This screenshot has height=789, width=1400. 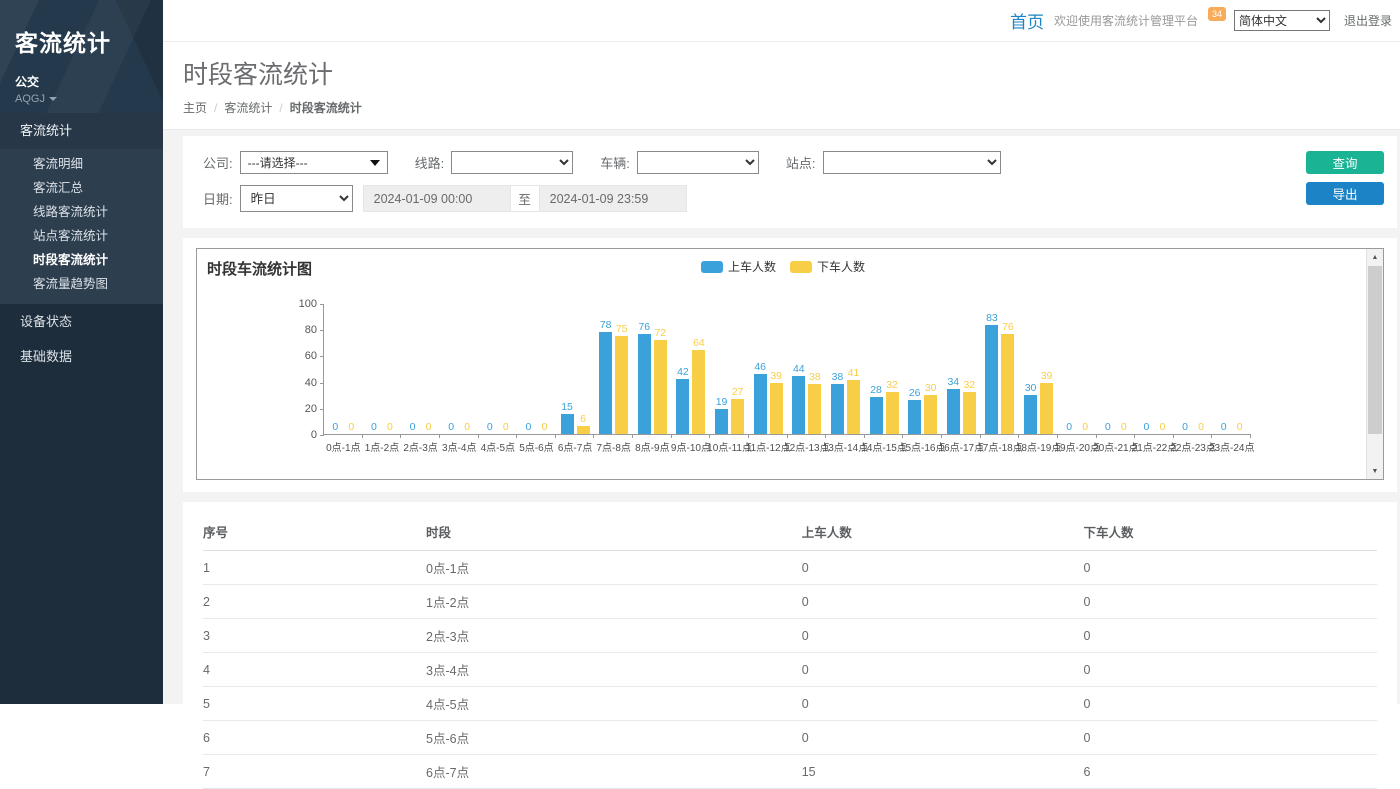 What do you see at coordinates (1375, 257) in the screenshot?
I see `scroll-up-icon: ▲` at bounding box center [1375, 257].